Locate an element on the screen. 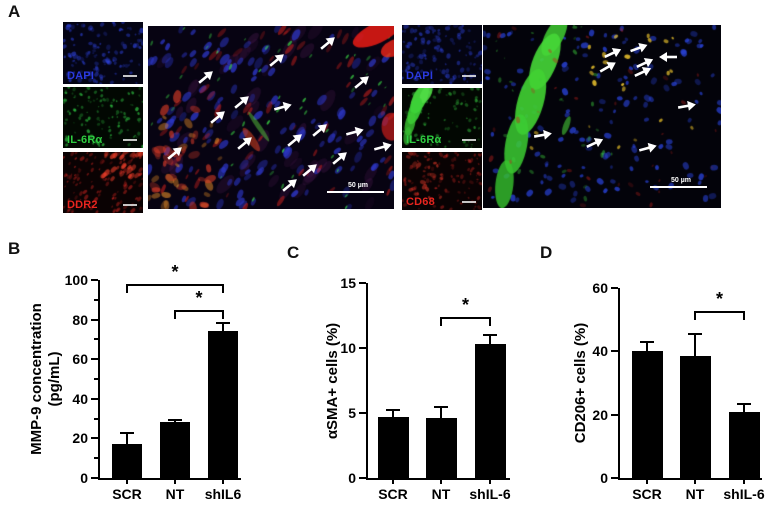 This screenshot has height=514, width=775. panel-c-label: C is located at coordinates (293, 252).